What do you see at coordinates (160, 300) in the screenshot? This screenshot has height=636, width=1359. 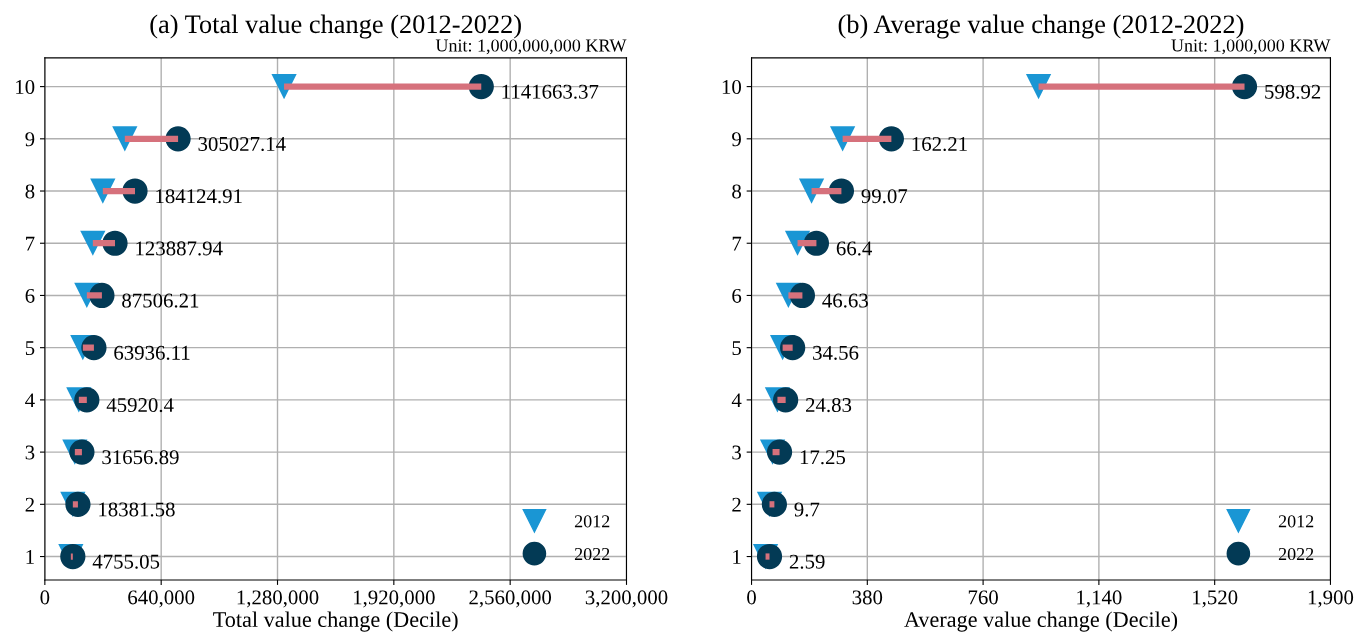 I see `annotation: 87506.21` at bounding box center [160, 300].